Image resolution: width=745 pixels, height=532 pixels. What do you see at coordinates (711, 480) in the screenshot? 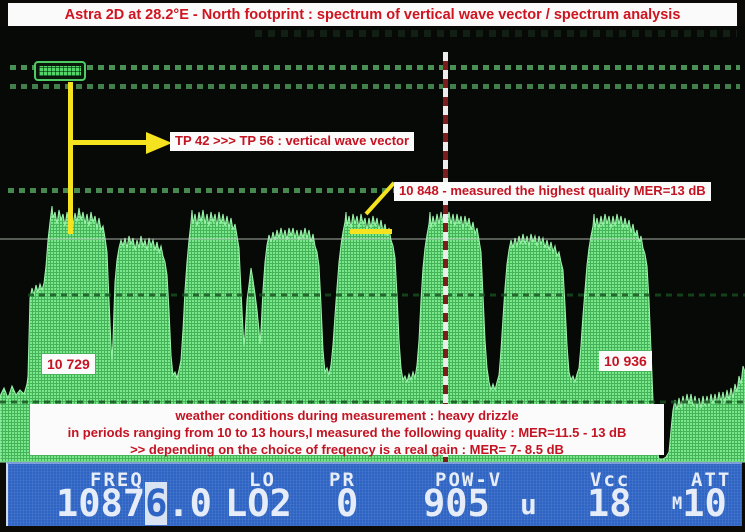
I see `att-field-label: ATT` at bounding box center [711, 480].